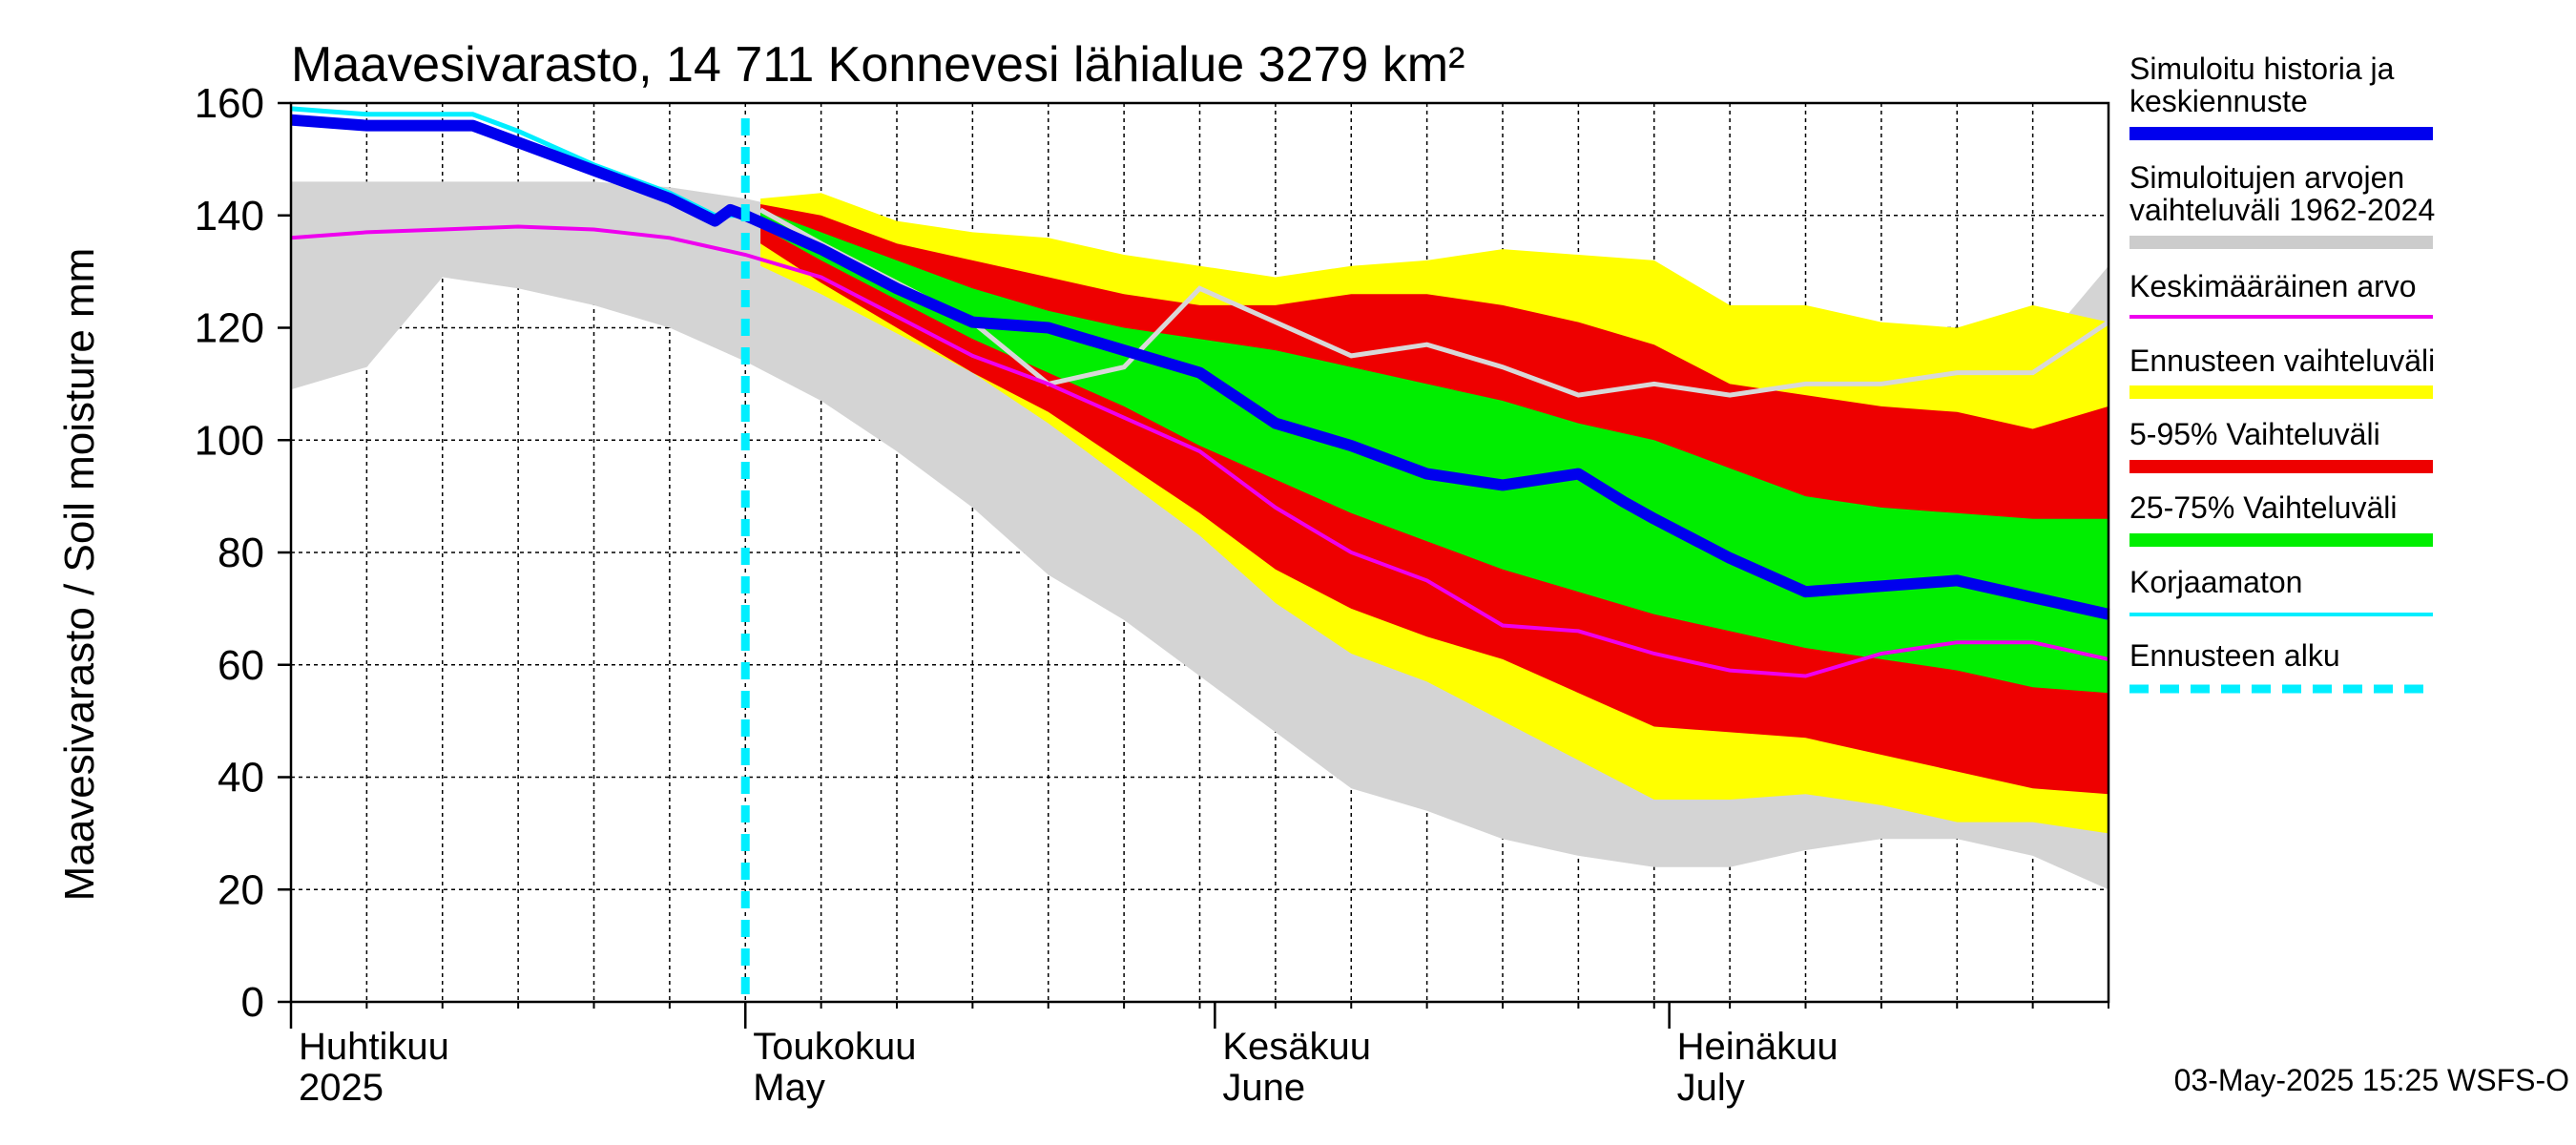 Image resolution: width=2576 pixels, height=1145 pixels. What do you see at coordinates (2234, 655) in the screenshot?
I see `legend-label: Ennusteen alku` at bounding box center [2234, 655].